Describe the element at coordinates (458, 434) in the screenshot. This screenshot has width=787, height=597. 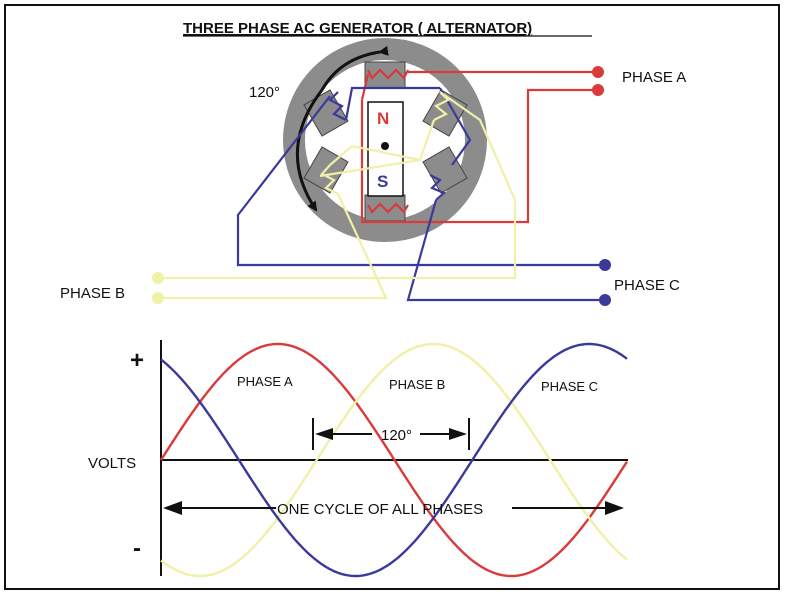
I see `shift-arrow-right-head` at that location.